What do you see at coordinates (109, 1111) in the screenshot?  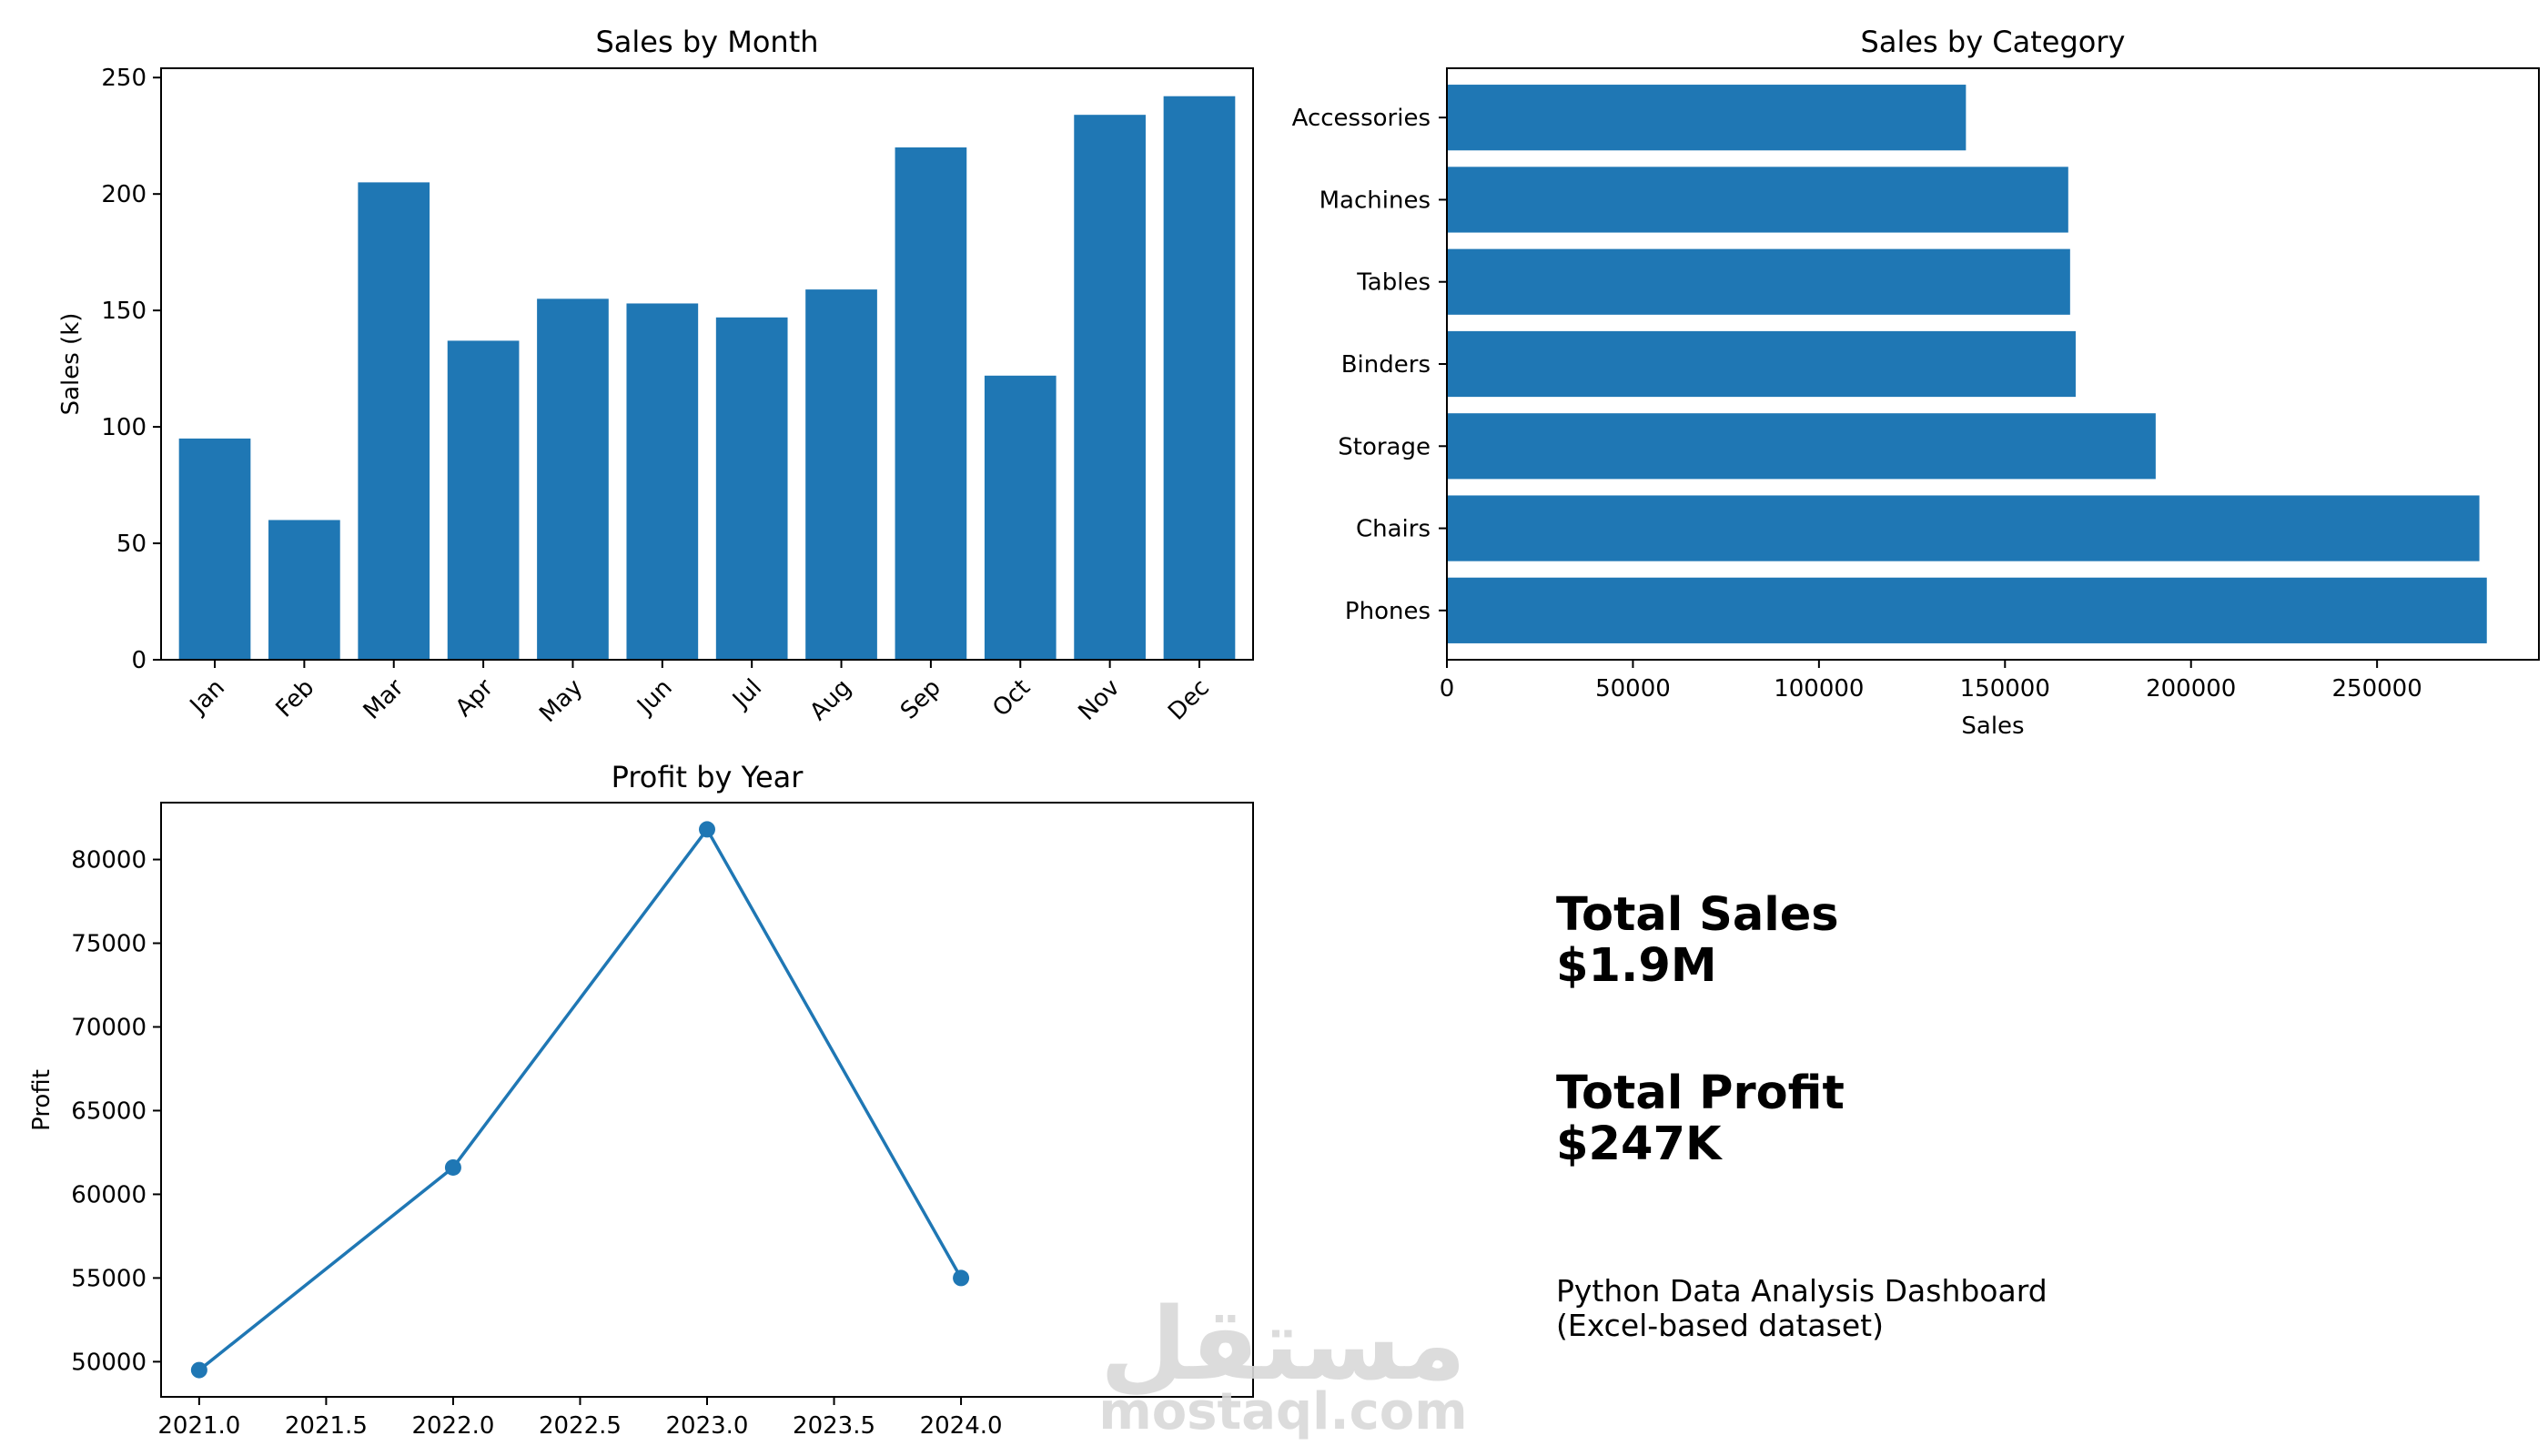 I see `ytick-label: 65000` at bounding box center [109, 1111].